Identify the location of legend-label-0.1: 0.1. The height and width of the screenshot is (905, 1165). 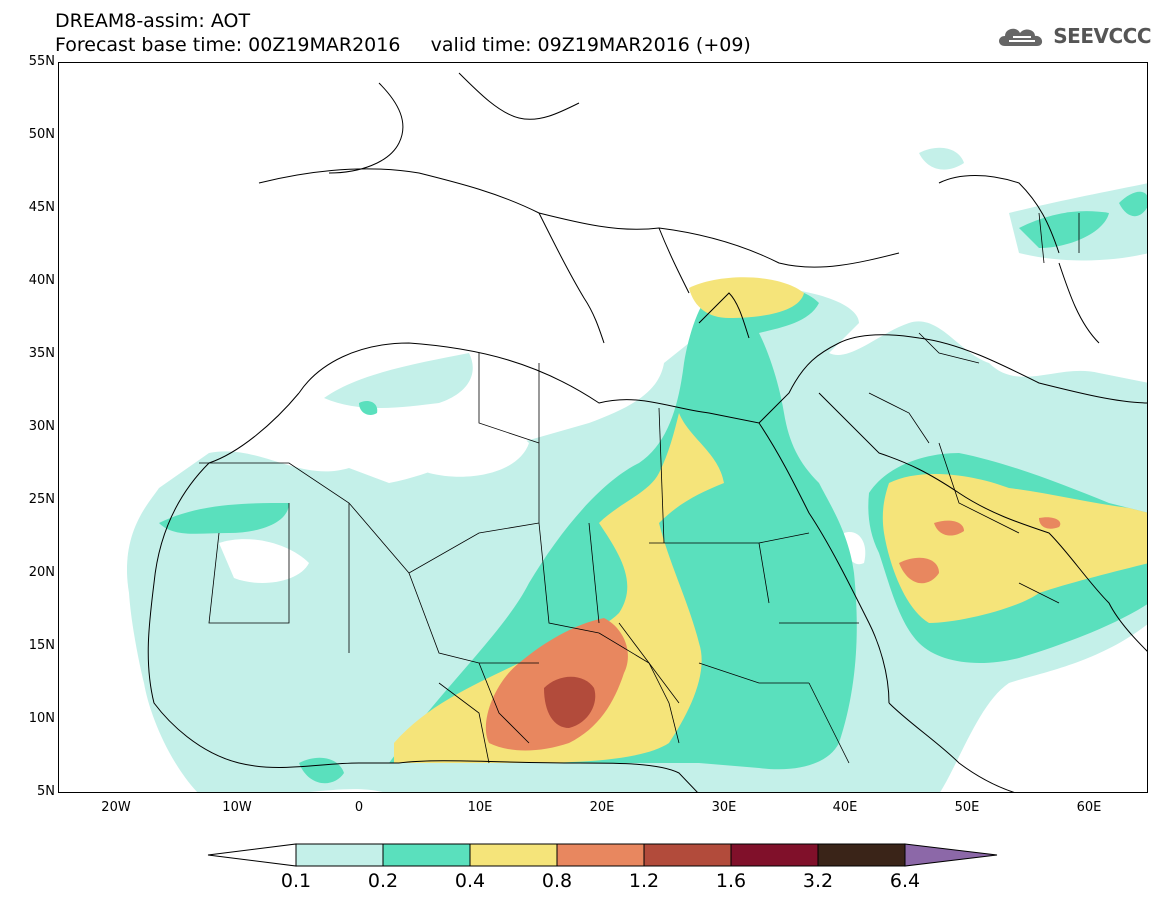
(296, 881).